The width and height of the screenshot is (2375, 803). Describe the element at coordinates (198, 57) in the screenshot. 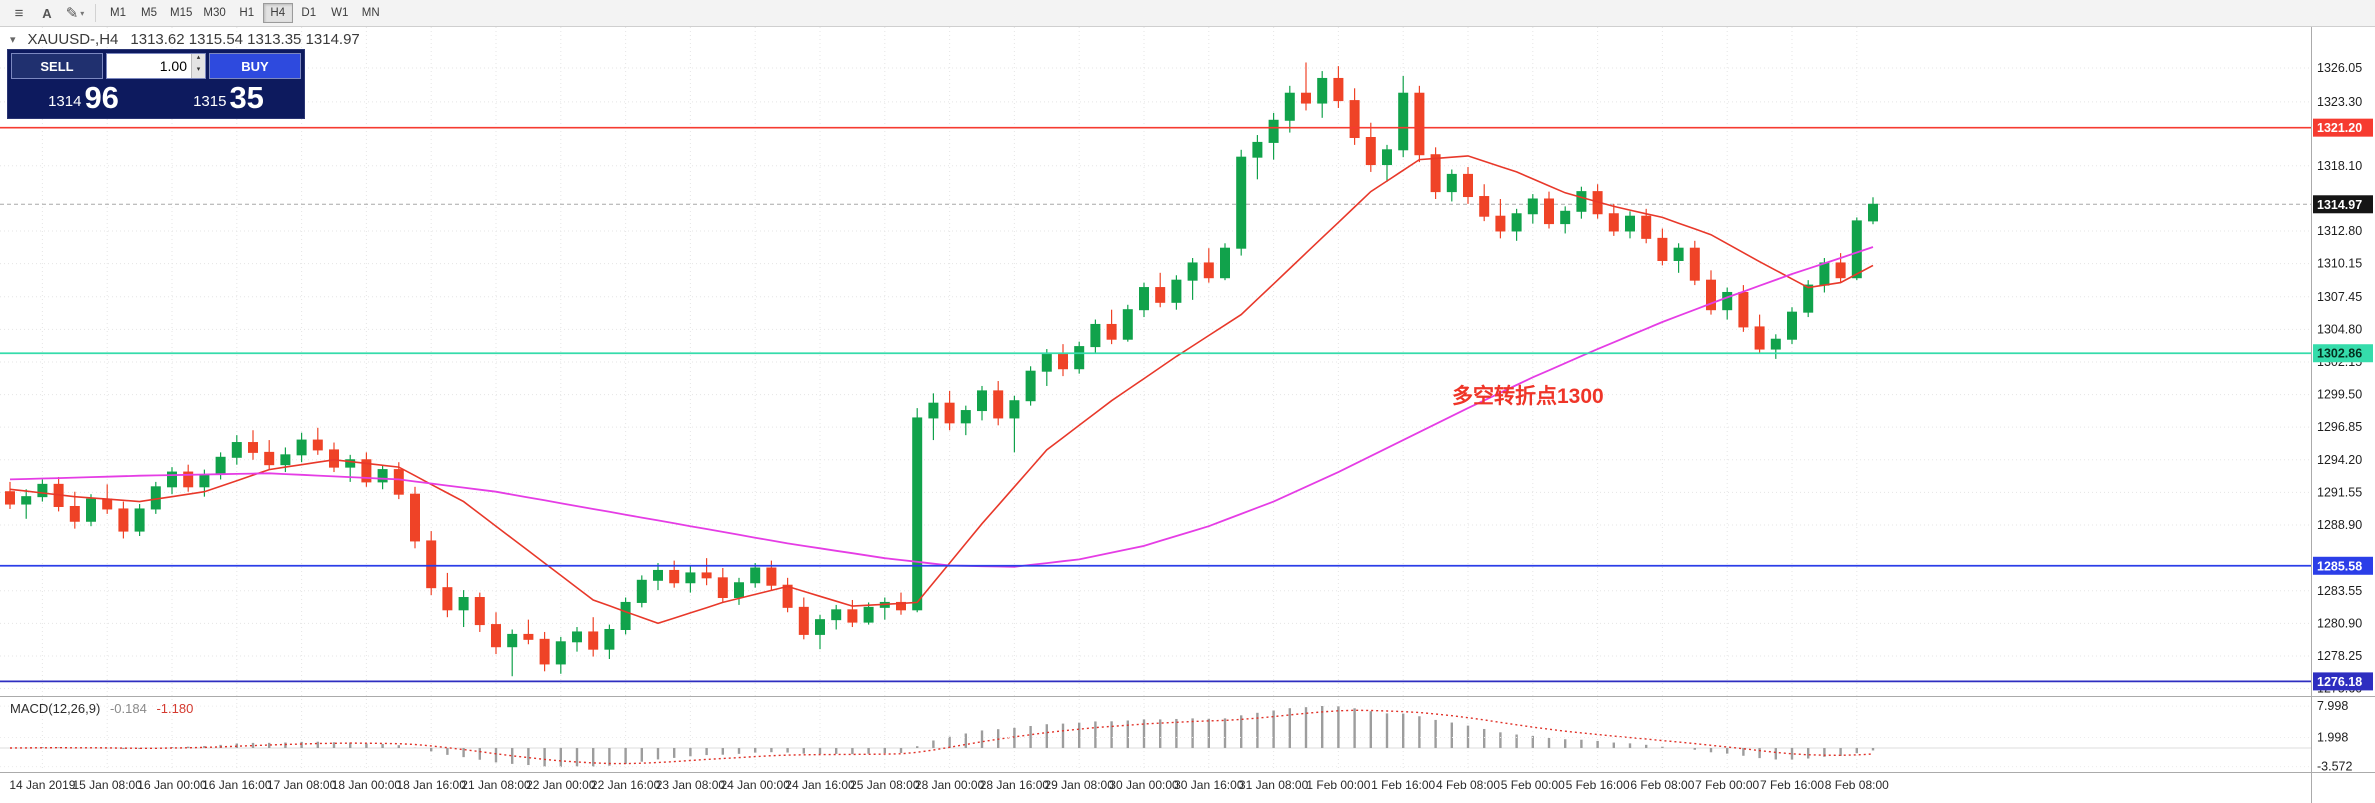

I see `volume-up-icon: ▴` at that location.